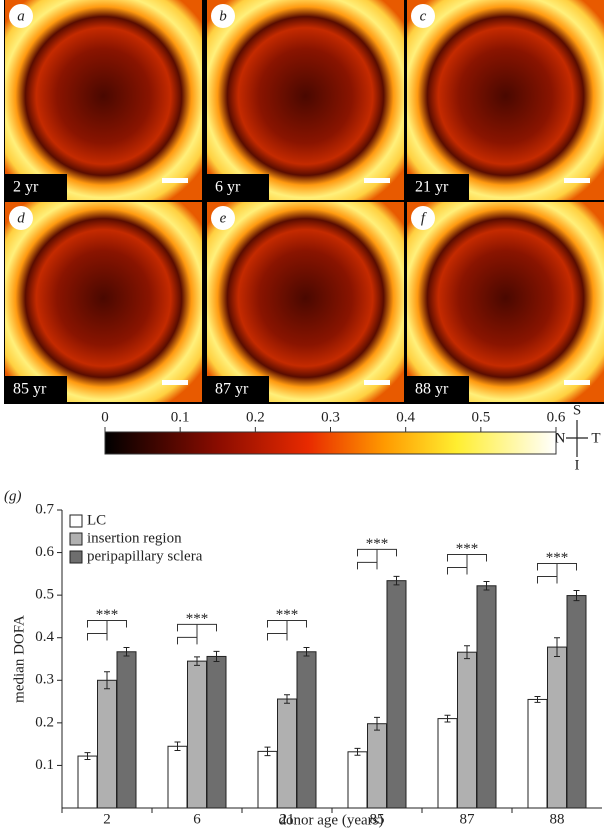 The image size is (606, 830). What do you see at coordinates (107, 819) in the screenshot?
I see `x-tick-label: 2` at bounding box center [107, 819].